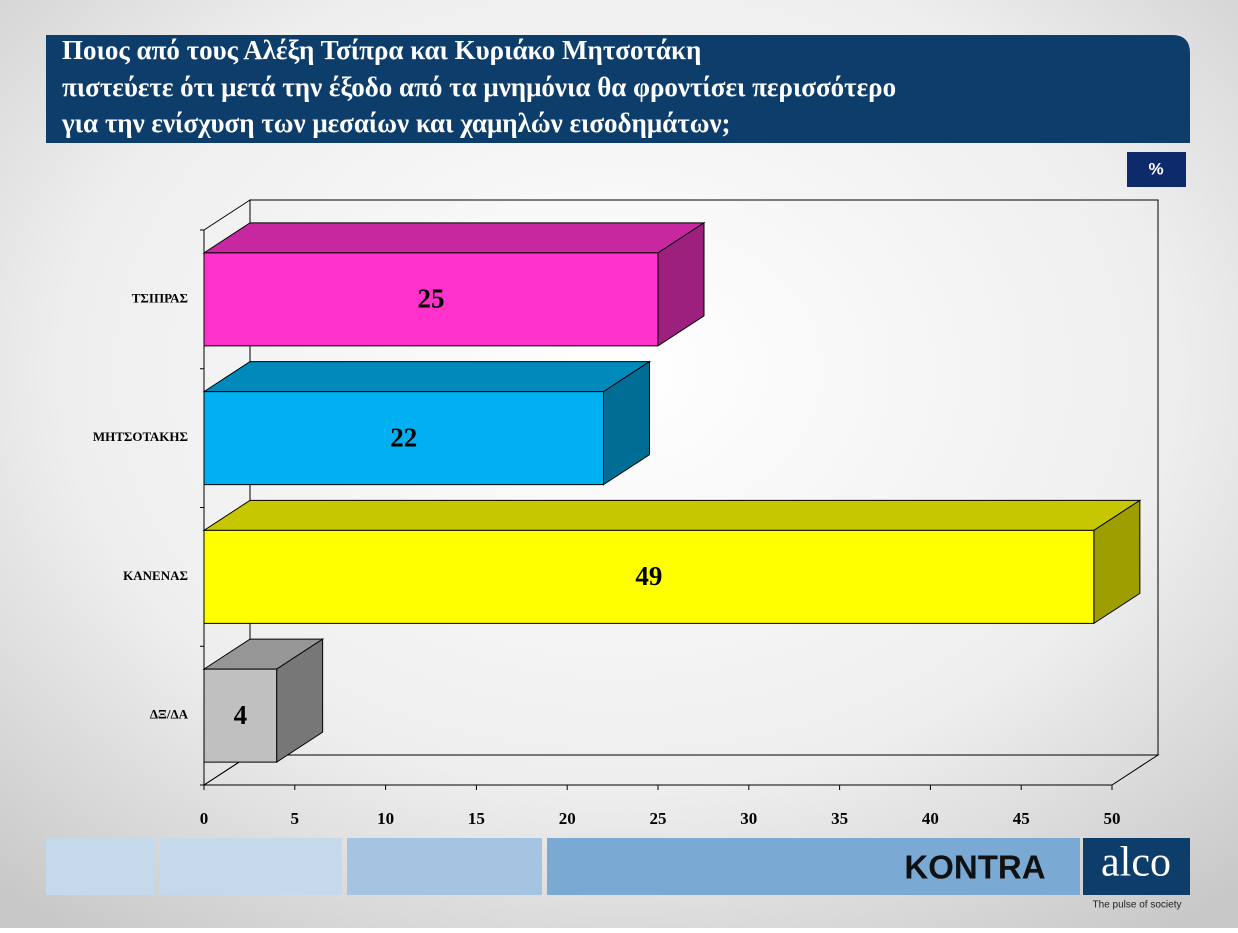 This screenshot has height=933, width=1238. What do you see at coordinates (204, 818) in the screenshot?
I see `x-tick-label: 0` at bounding box center [204, 818].